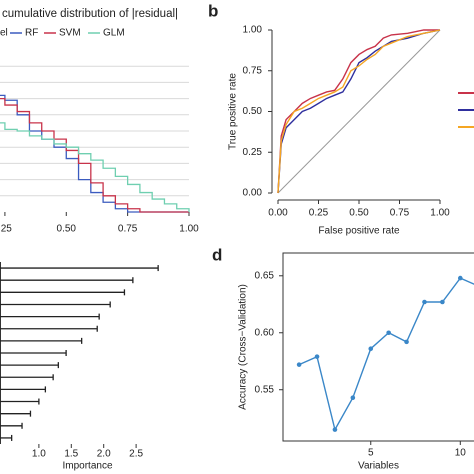 The width and height of the screenshot is (474, 474). I want to click on panel-label: d, so click(217, 254).